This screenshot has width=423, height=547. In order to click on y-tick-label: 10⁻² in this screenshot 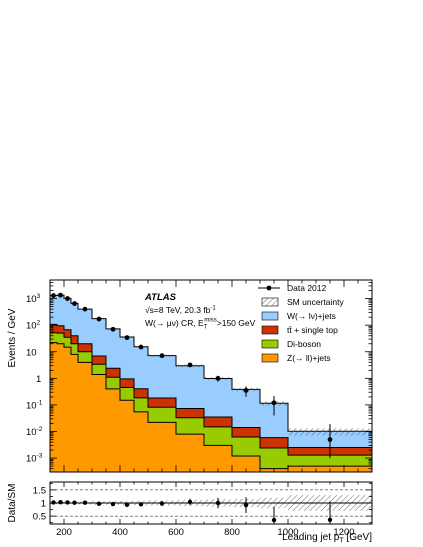, I will do `click(34, 432)`.